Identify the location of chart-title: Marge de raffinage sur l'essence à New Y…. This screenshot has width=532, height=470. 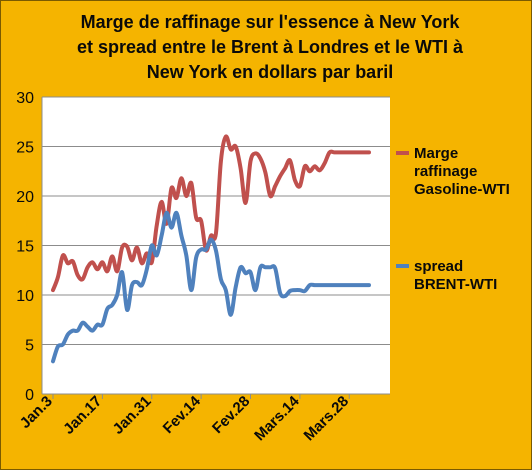
(270, 47).